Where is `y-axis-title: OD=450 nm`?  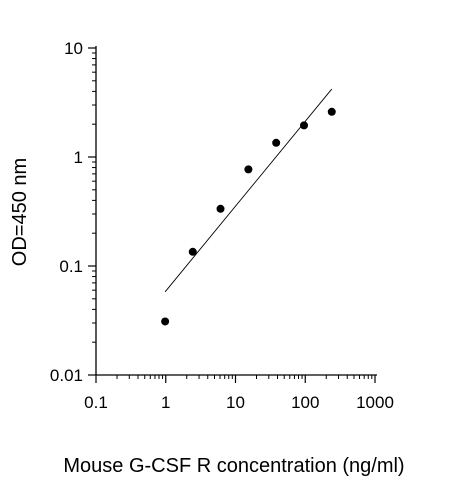 y-axis-title: OD=450 nm is located at coordinates (20, 212).